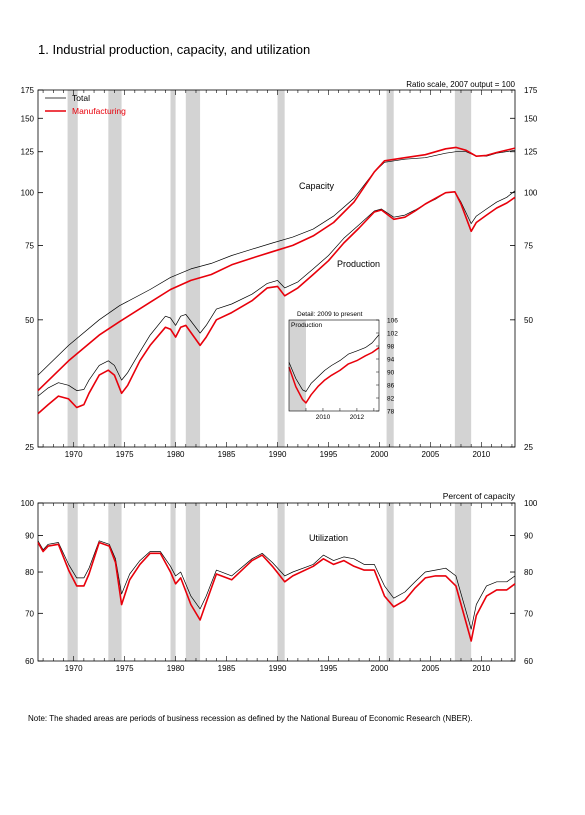 The image size is (585, 815). What do you see at coordinates (340, 414) in the screenshot?
I see `inset-x-ticks: 2010 2012` at bounding box center [340, 414].